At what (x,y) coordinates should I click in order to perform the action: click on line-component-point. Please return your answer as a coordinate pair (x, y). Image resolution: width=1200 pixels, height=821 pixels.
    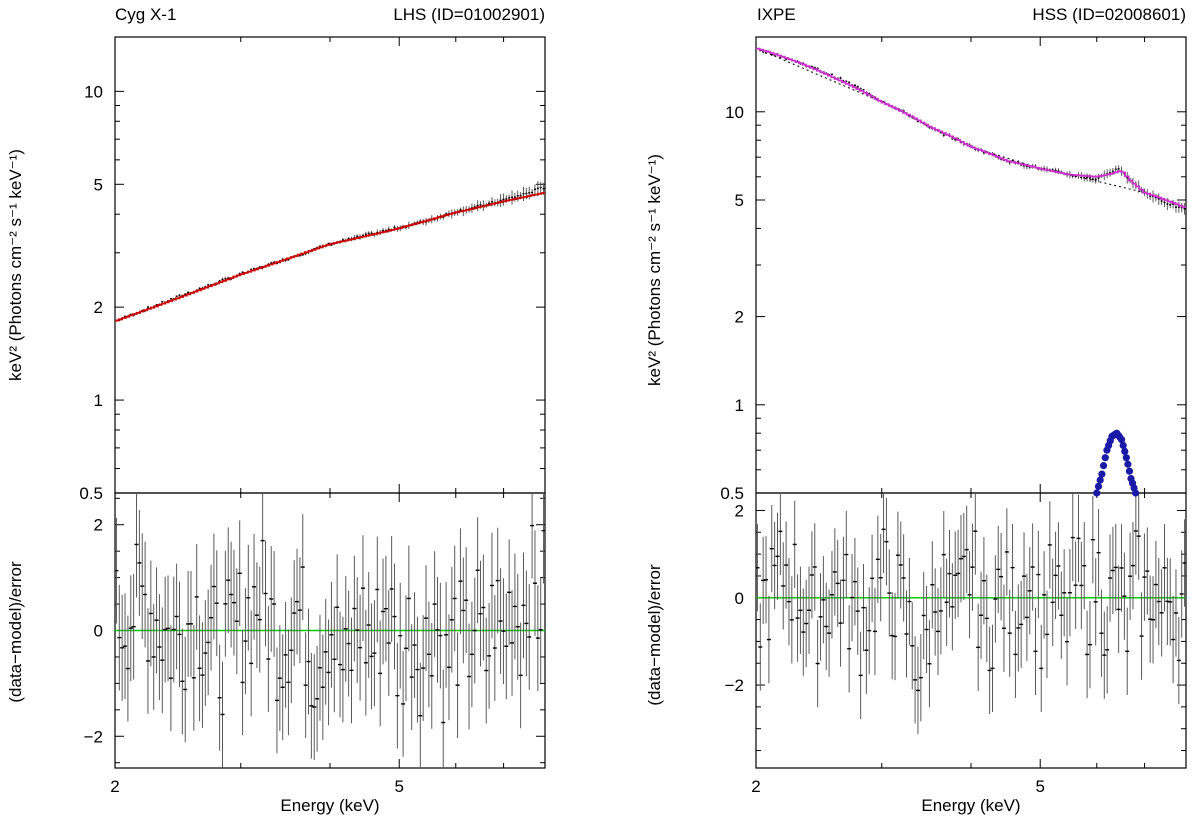
    Looking at the image, I should click on (1129, 471).